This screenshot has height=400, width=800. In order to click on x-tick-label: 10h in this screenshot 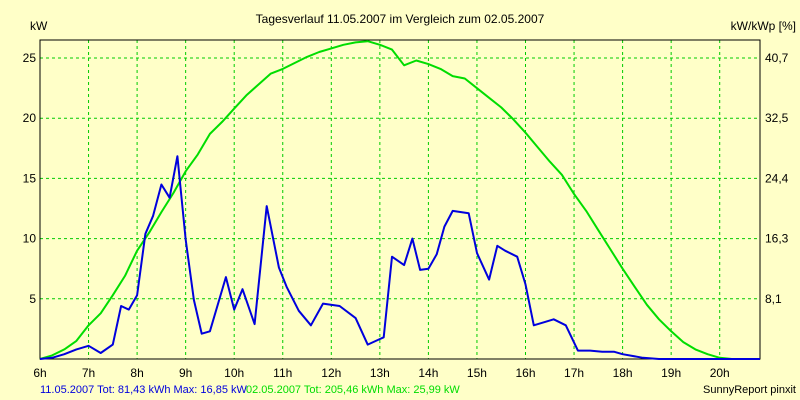, I will do `click(234, 373)`.